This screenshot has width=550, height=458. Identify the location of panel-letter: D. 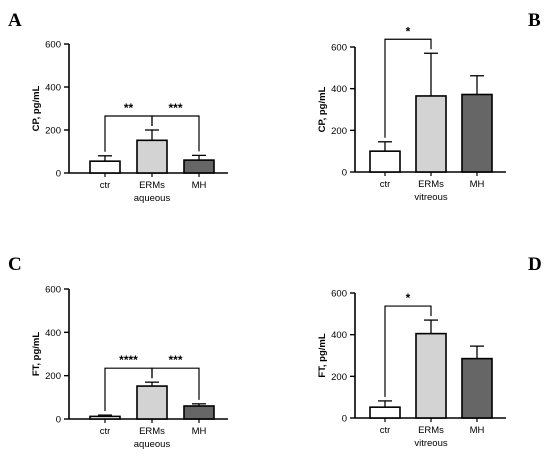
(535, 264).